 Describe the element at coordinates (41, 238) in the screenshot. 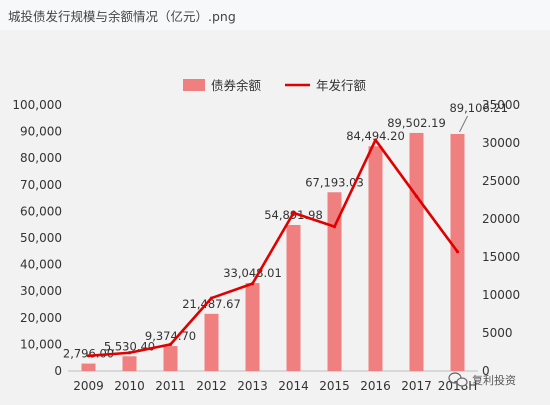

I see `y-left-tick-label: 50,000` at that location.